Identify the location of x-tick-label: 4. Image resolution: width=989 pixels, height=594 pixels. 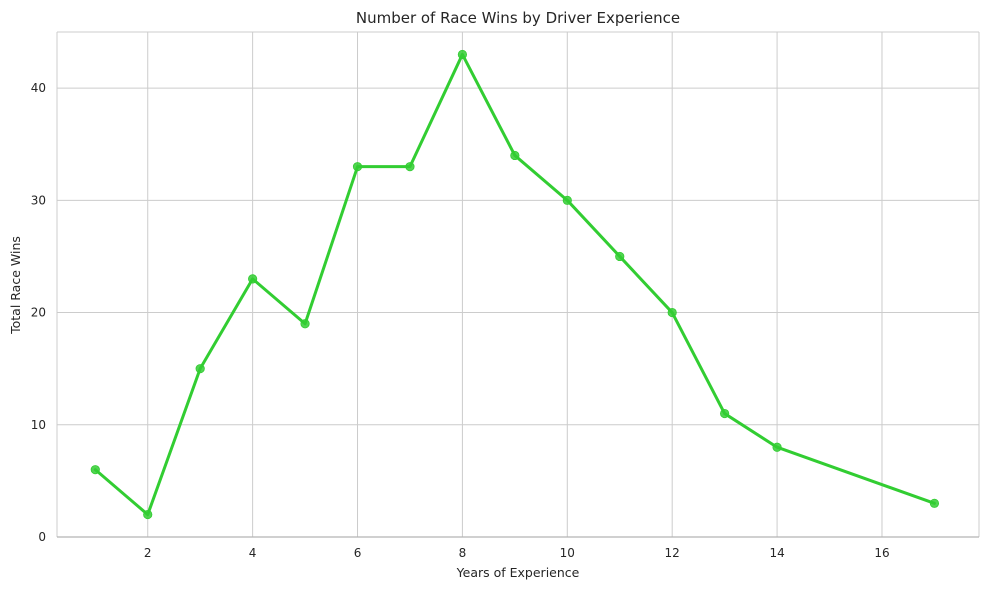
(253, 553).